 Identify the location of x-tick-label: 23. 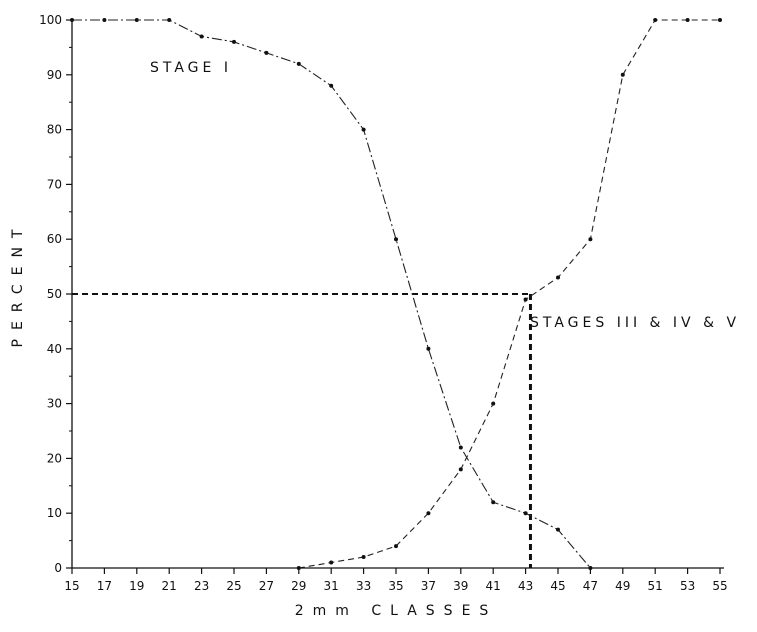
(201, 586).